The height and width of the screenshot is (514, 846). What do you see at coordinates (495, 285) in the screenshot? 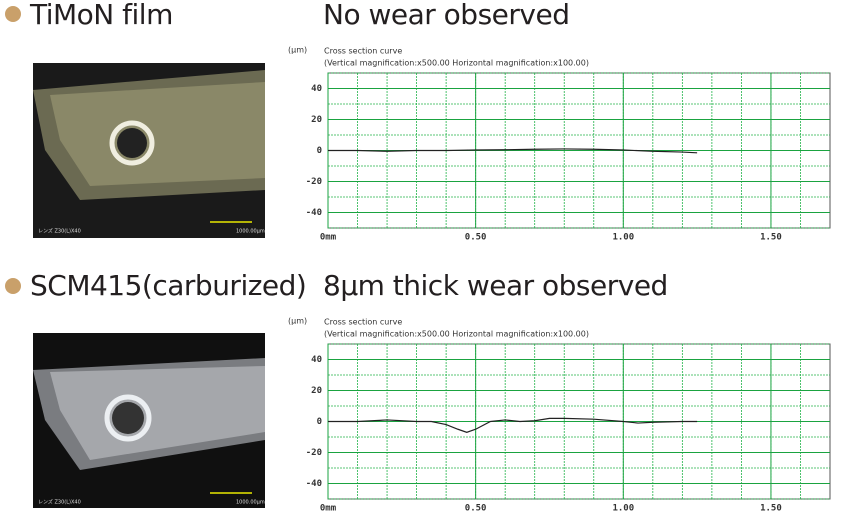
I see `result-label: 8μm thick wear observed` at bounding box center [495, 285].